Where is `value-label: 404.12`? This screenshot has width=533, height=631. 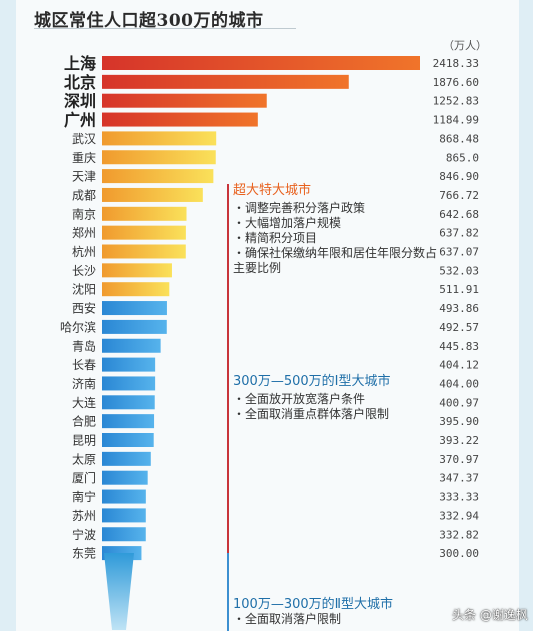
value-label: 404.12 is located at coordinates (459, 365).